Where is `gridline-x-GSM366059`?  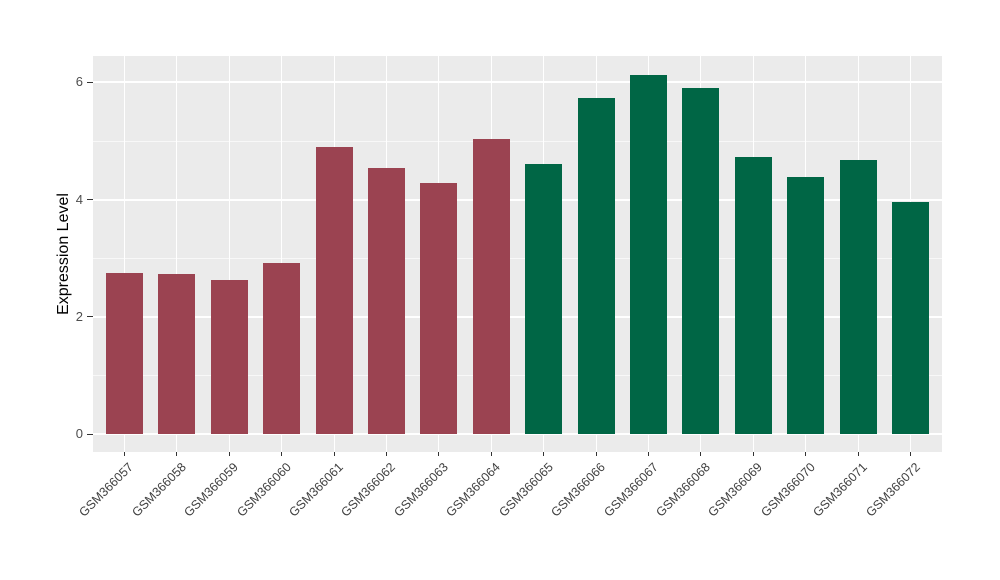
gridline-x-GSM366059 is located at coordinates (229, 254).